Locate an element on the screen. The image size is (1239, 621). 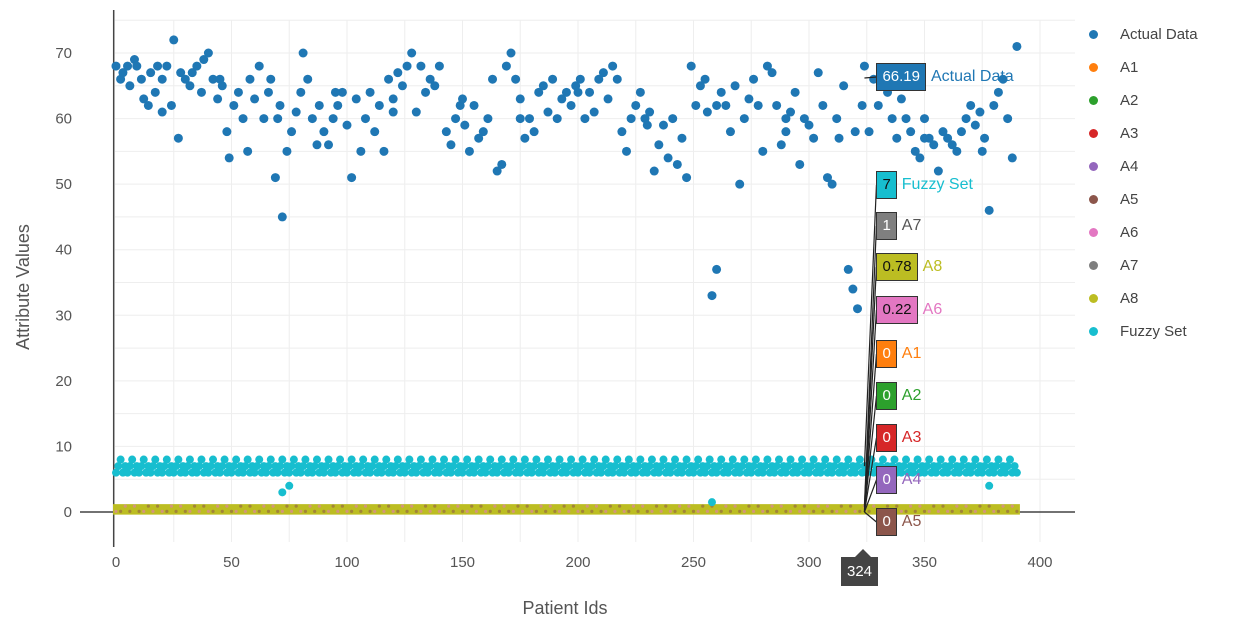
legend-item: A5 is located at coordinates (1160, 199).